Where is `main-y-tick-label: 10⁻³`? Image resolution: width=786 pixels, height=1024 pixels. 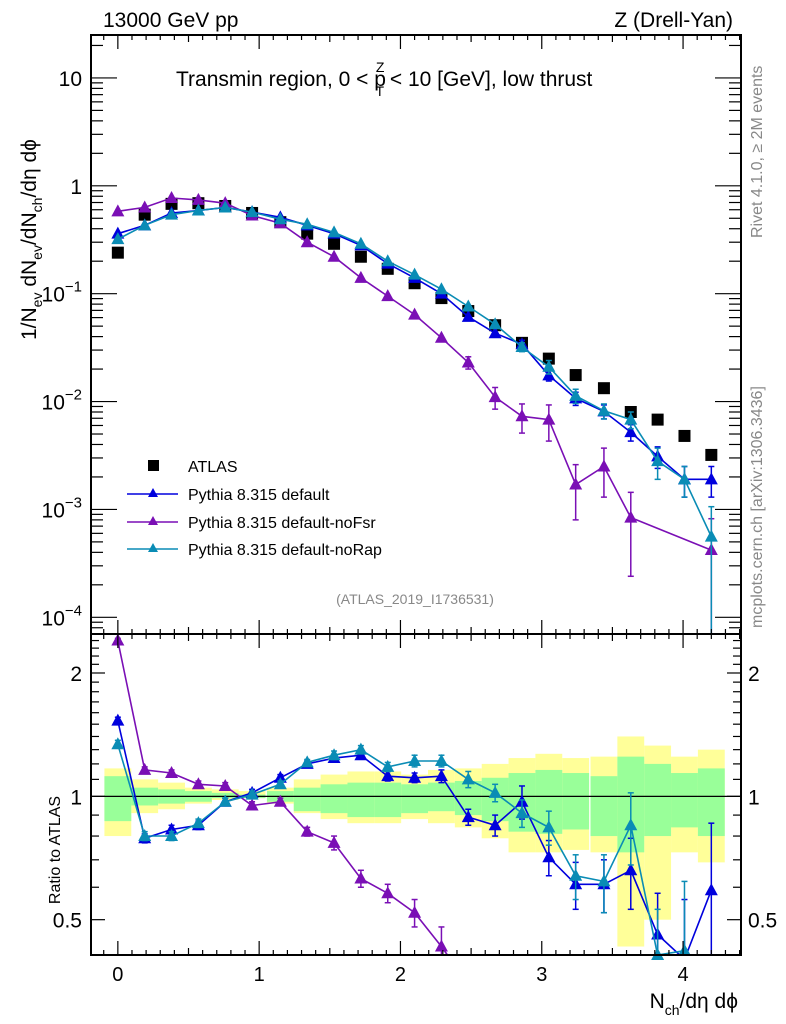
main-y-tick-label: 10⁻³ is located at coordinates (62, 508).